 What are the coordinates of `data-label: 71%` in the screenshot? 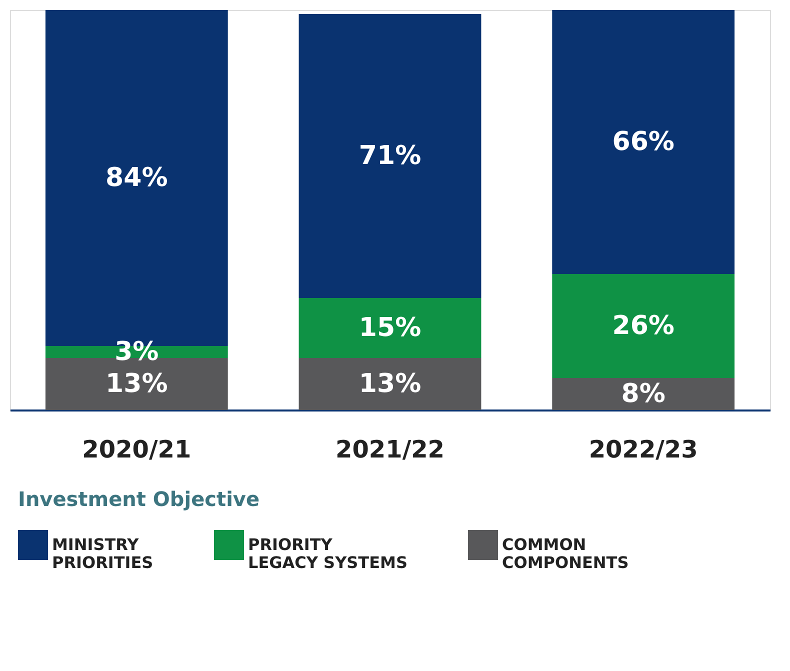 It's located at (390, 156).